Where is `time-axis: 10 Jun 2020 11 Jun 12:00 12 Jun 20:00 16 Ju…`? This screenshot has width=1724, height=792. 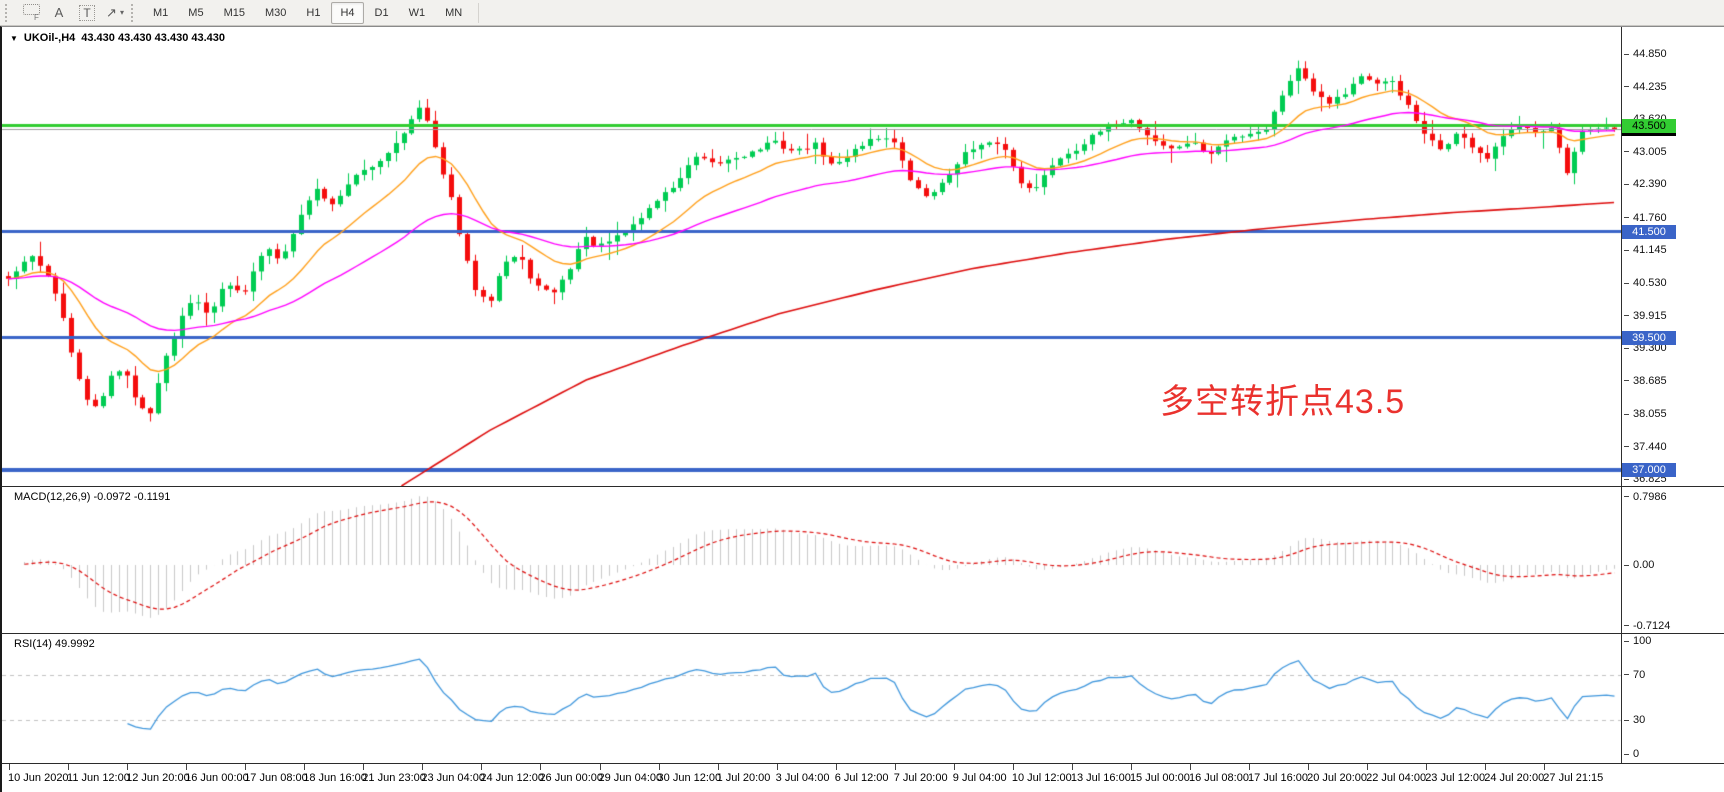 time-axis: 10 Jun 2020 11 Jun 12:00 12 Jun 20:00 16 Ju… is located at coordinates (862, 778).